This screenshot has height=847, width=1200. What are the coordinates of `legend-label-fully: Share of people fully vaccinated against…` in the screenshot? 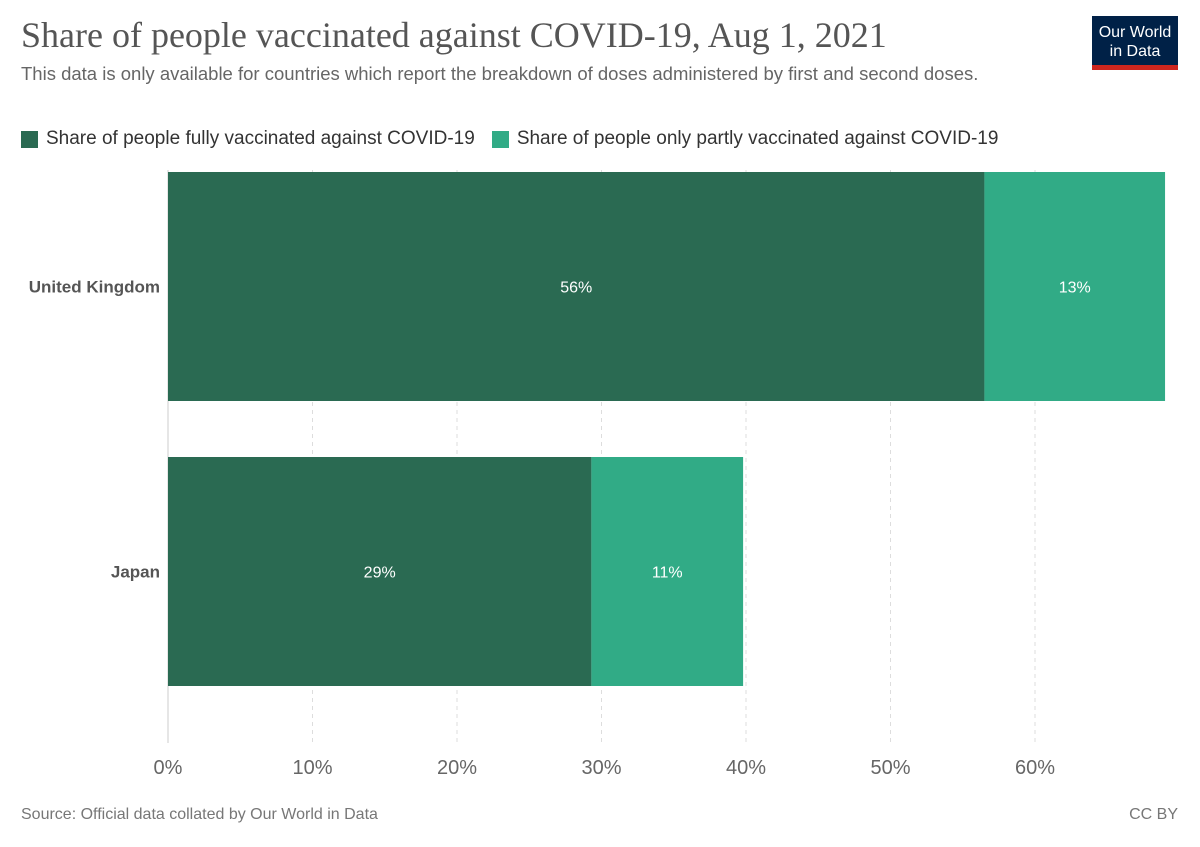 It's located at (260, 138).